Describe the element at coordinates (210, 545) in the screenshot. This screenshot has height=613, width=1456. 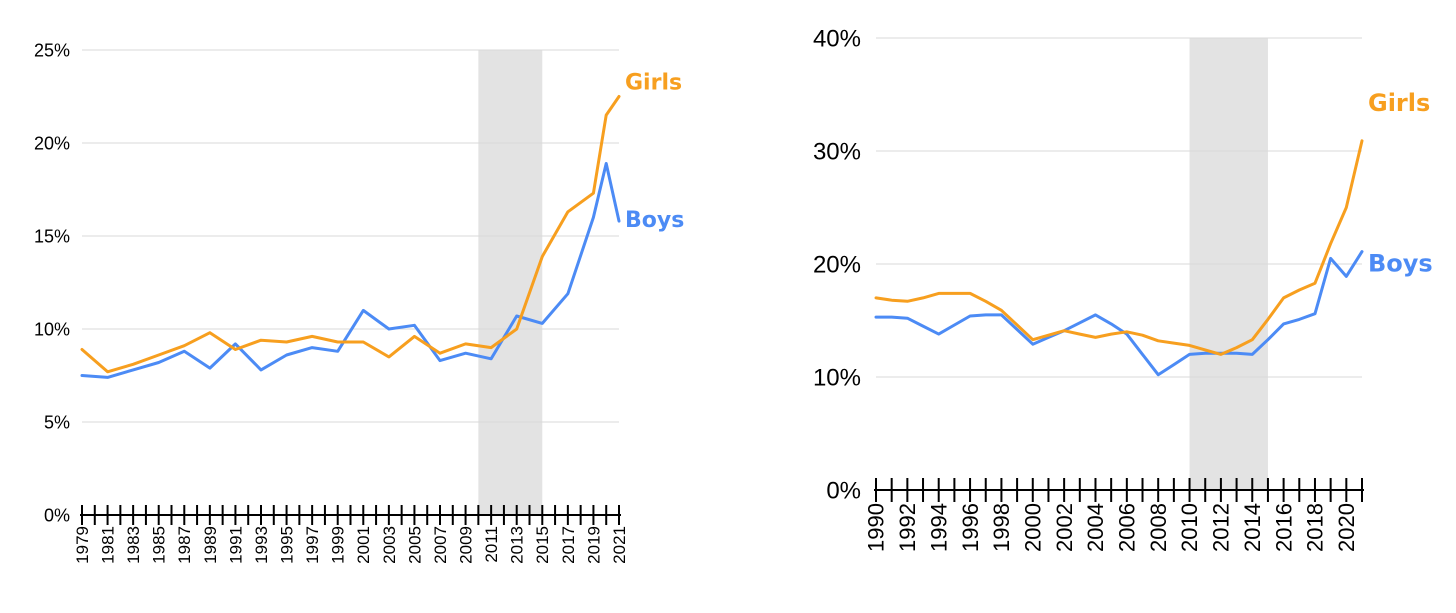
I see `x-tick-label: 1989` at that location.